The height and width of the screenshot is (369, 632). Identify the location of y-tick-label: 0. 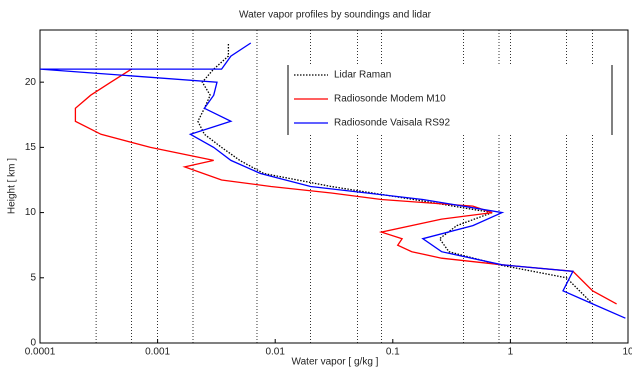
(33, 343).